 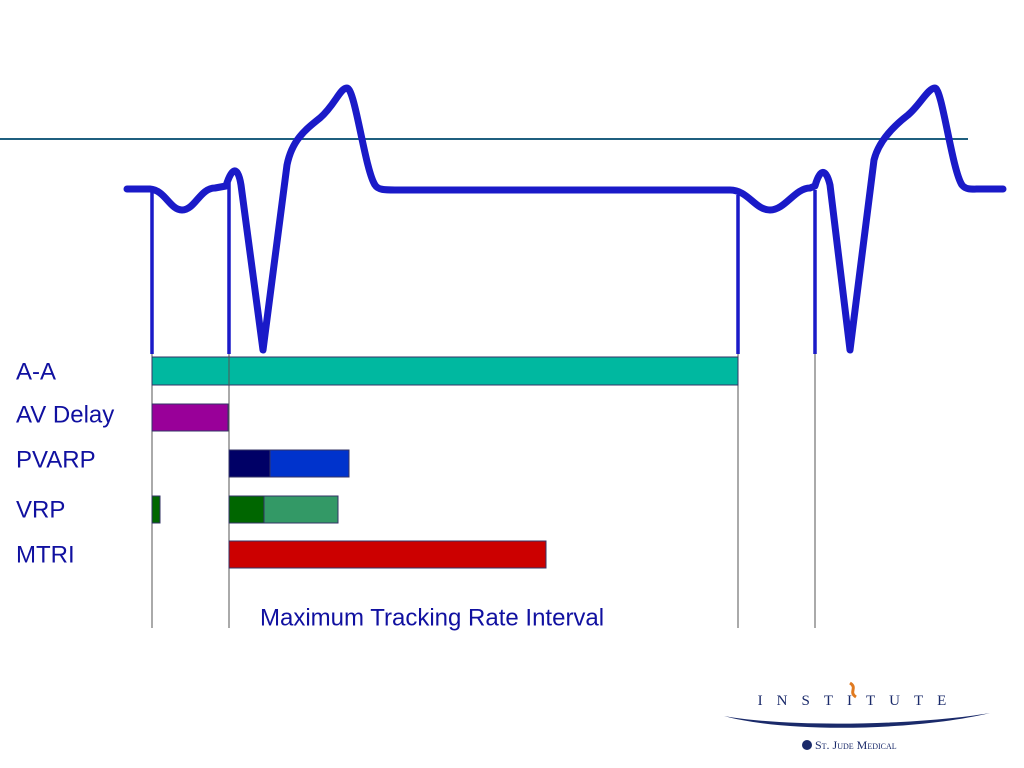 What do you see at coordinates (853, 690) in the screenshot?
I see `logo-flame` at bounding box center [853, 690].